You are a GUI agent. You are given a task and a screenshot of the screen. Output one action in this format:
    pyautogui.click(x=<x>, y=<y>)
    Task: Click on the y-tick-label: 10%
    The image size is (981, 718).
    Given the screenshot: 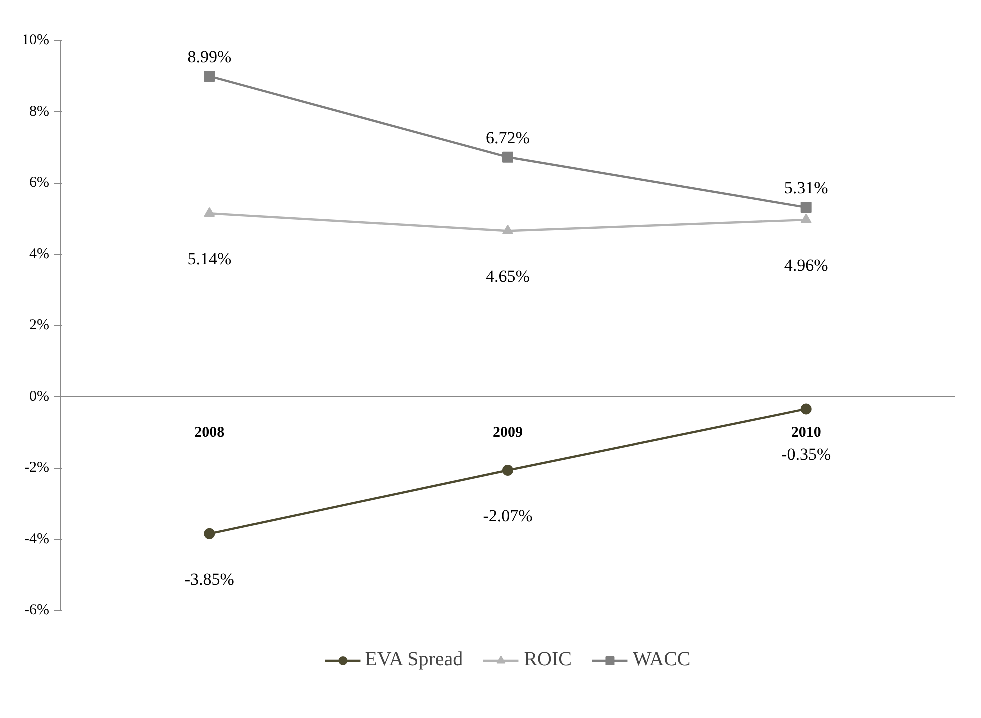 What is the action you would take?
    pyautogui.click(x=36, y=40)
    